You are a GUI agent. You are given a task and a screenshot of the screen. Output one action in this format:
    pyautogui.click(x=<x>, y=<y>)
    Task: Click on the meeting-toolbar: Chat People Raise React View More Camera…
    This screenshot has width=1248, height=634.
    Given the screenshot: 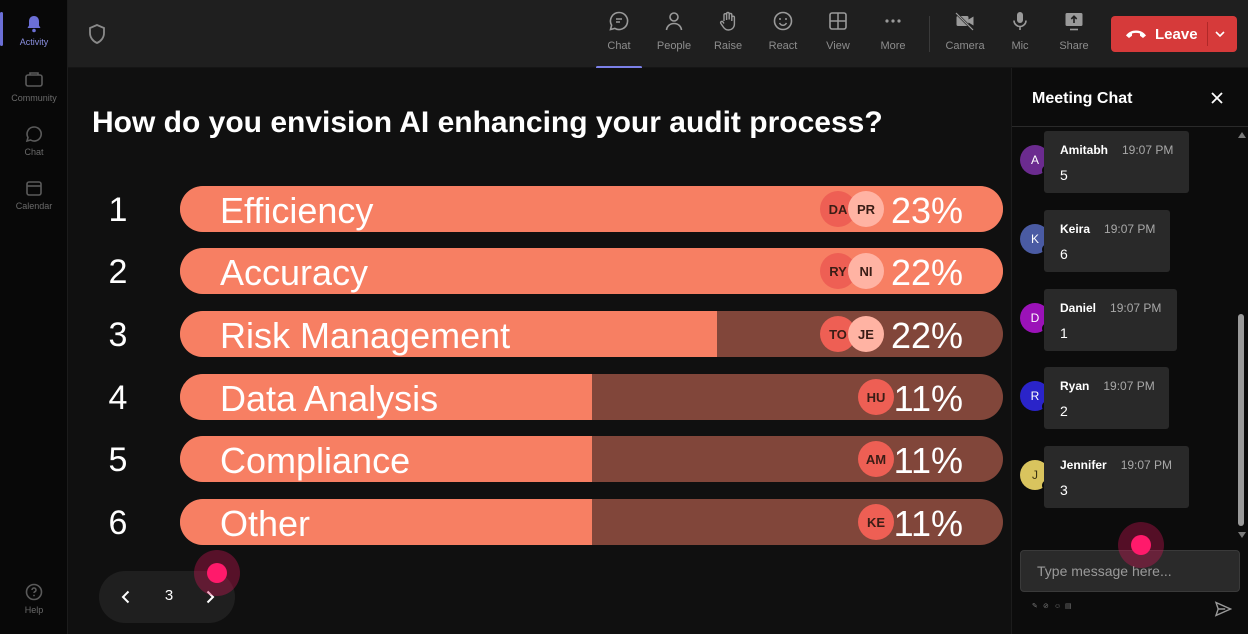 What is the action you would take?
    pyautogui.click(x=658, y=34)
    